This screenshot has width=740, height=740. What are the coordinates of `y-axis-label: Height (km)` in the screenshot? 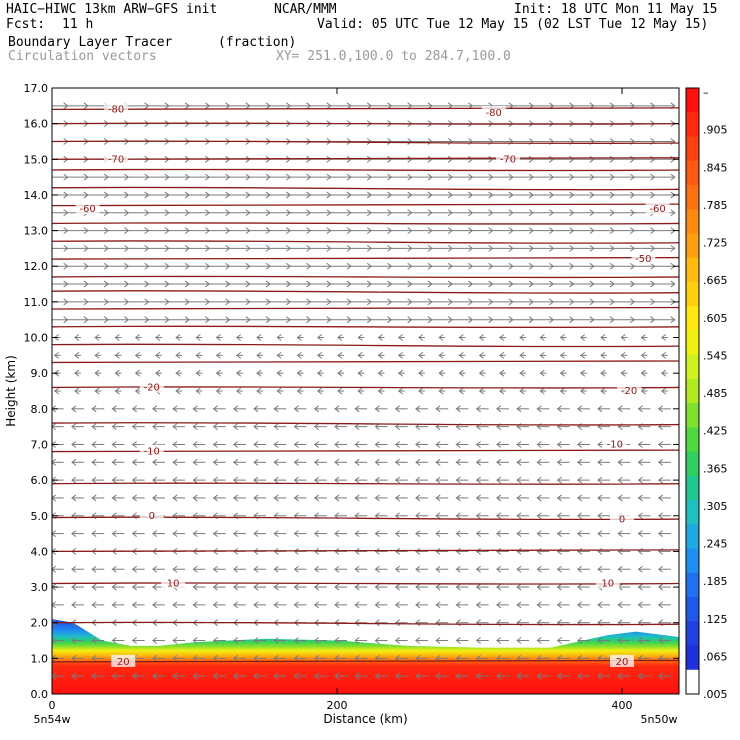 It's located at (11, 390).